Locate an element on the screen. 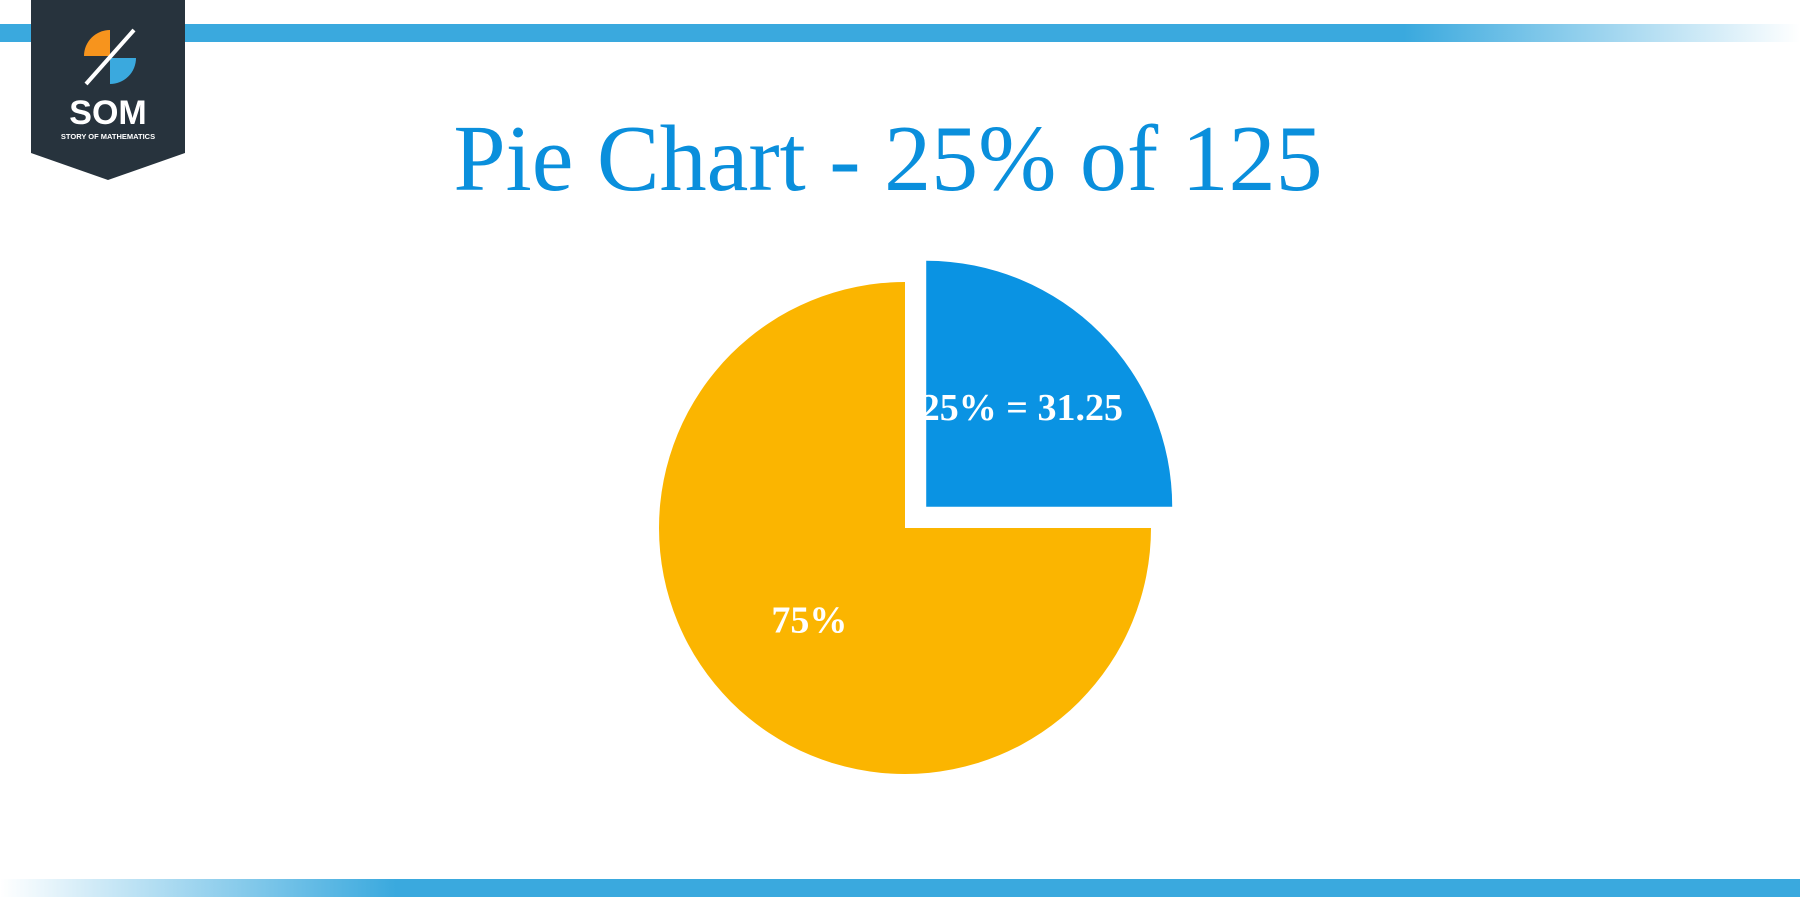  logo-badge is located at coordinates (108, 90).